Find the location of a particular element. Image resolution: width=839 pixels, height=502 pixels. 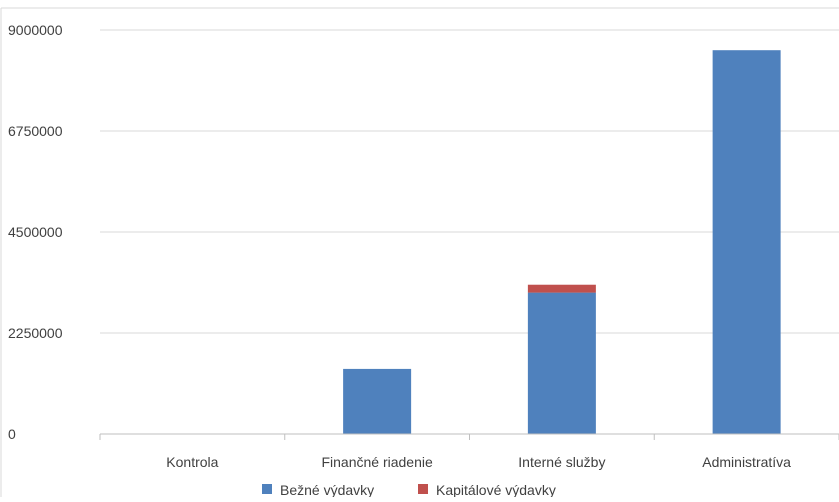

y-axis-tick-labels: 0 2250000 4500000 6750000 9000000 is located at coordinates (35, 232).